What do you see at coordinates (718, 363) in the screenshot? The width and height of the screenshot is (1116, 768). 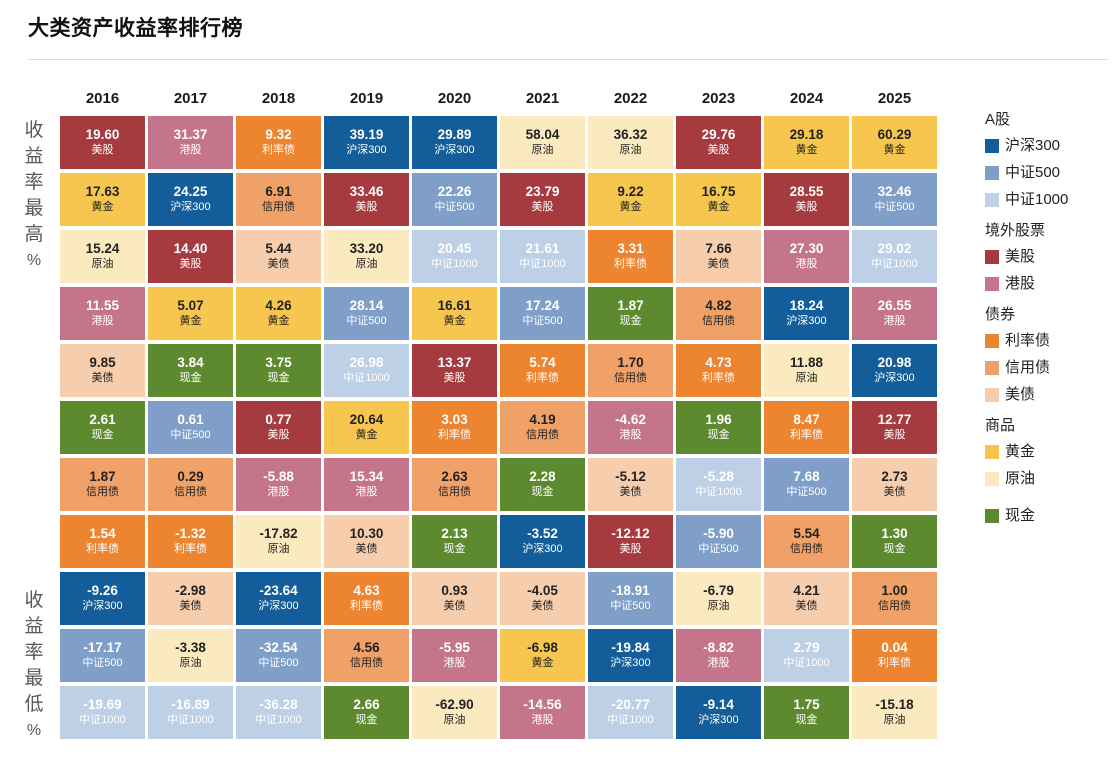 I see `asset-return-value: 4.73` at bounding box center [718, 363].